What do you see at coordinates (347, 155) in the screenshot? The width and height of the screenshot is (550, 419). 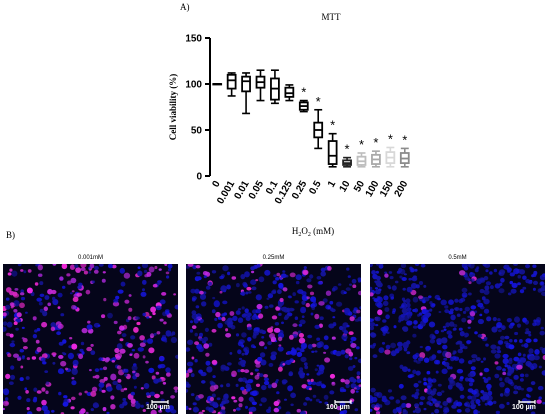 I see `box-10: *` at bounding box center [347, 155].